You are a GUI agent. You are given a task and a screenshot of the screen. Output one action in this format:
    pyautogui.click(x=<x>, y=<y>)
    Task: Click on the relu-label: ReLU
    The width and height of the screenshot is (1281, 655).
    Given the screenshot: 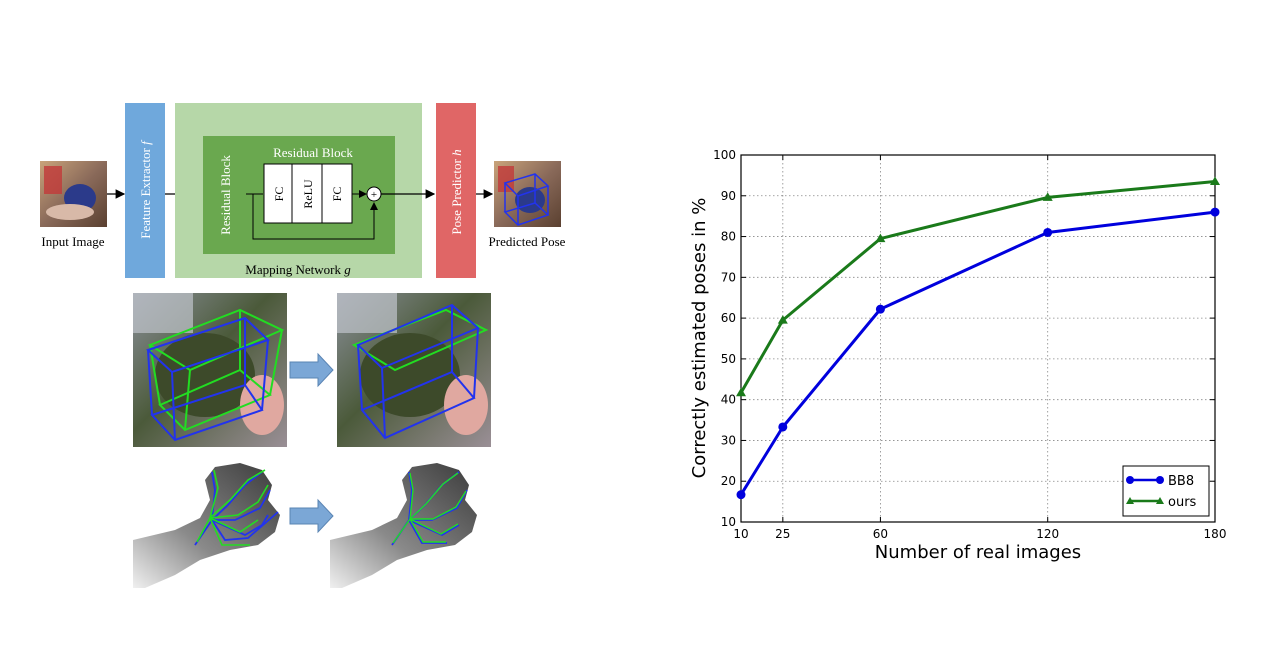 What is the action you would take?
    pyautogui.click(x=308, y=194)
    